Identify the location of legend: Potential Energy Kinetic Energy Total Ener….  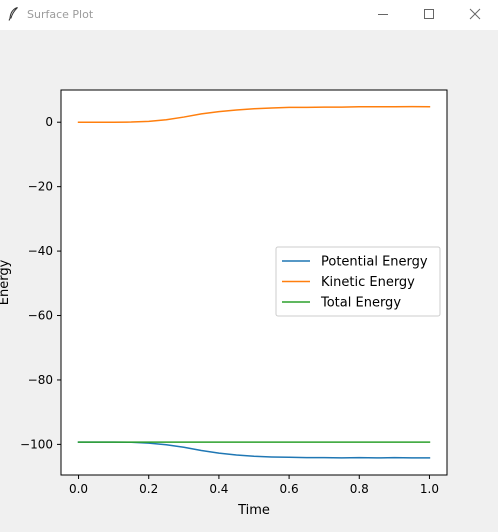
(358, 281).